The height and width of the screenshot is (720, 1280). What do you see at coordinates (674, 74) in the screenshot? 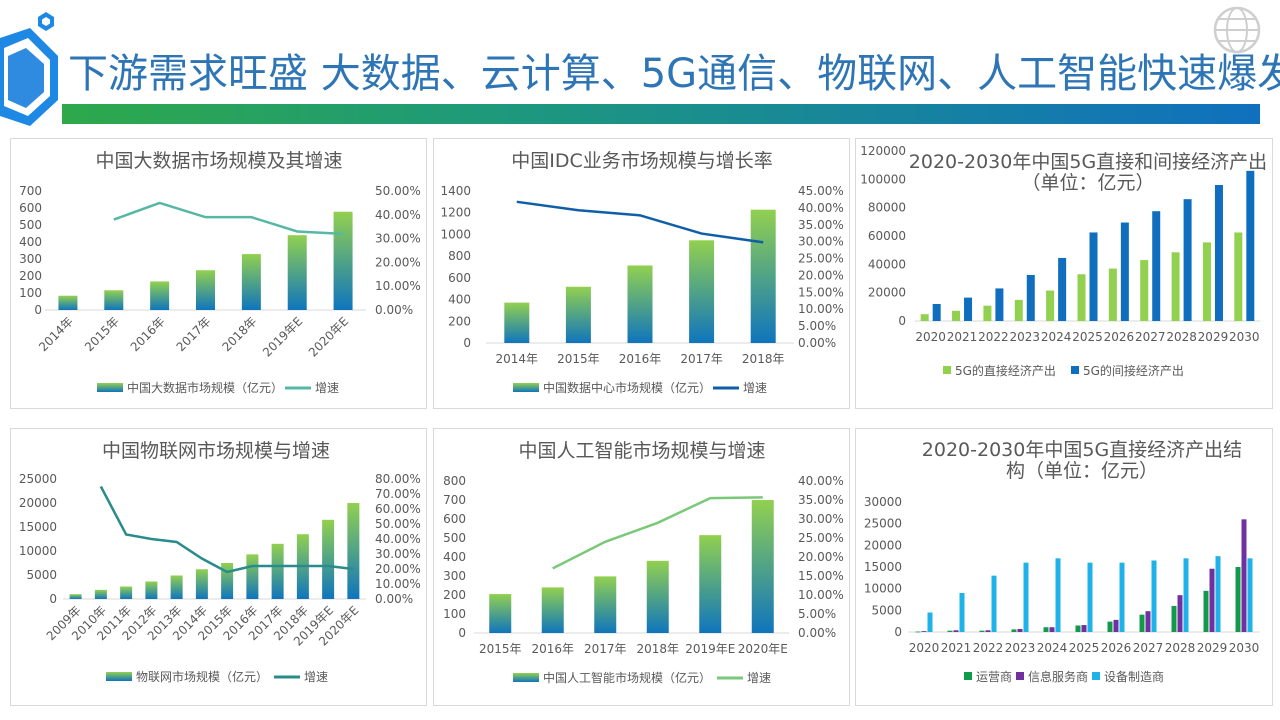
I see `page-title: 下游需求旺盛 大数据、云计算、5G通信、物联网、人工智能快速爆发` at bounding box center [674, 74].